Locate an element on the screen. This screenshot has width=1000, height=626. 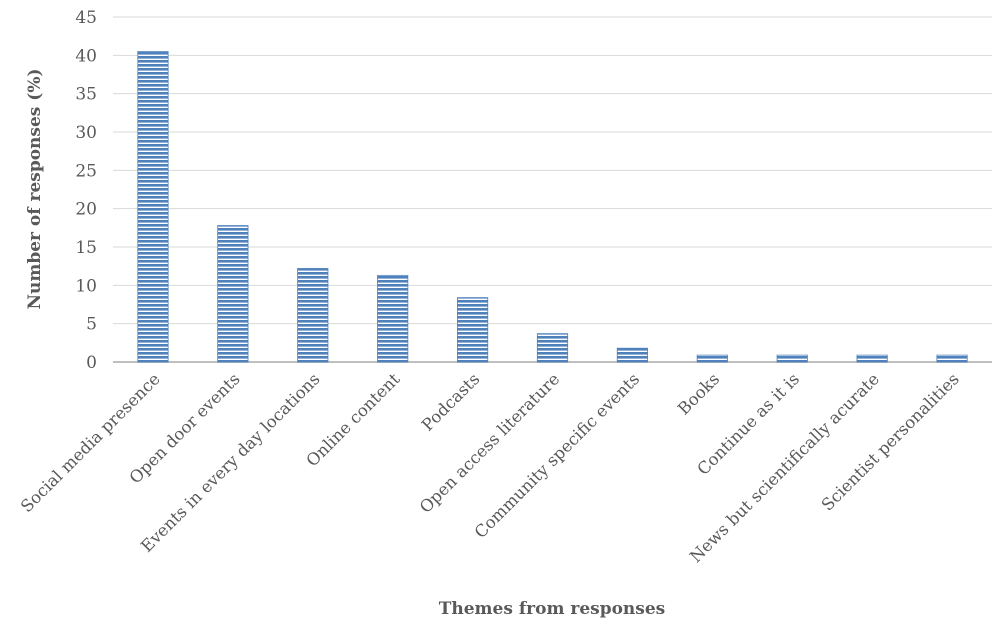
x-category-label: Open access literature is located at coordinates (489, 442).